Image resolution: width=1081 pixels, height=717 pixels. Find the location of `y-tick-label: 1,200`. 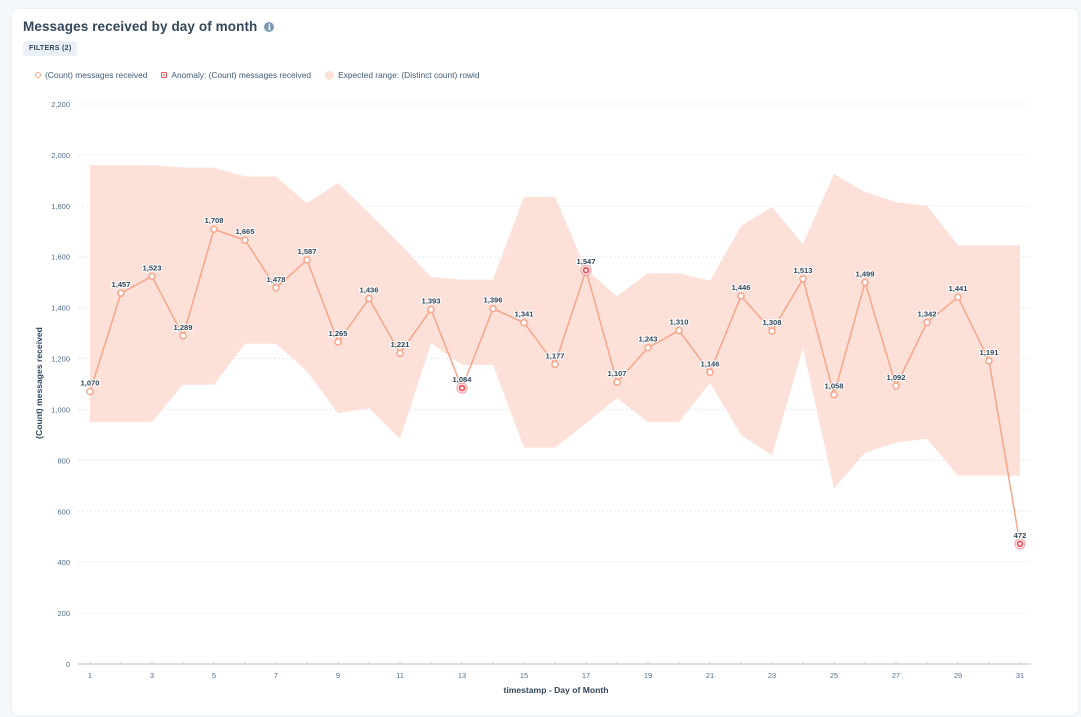

y-tick-label: 1,200 is located at coordinates (60, 359).